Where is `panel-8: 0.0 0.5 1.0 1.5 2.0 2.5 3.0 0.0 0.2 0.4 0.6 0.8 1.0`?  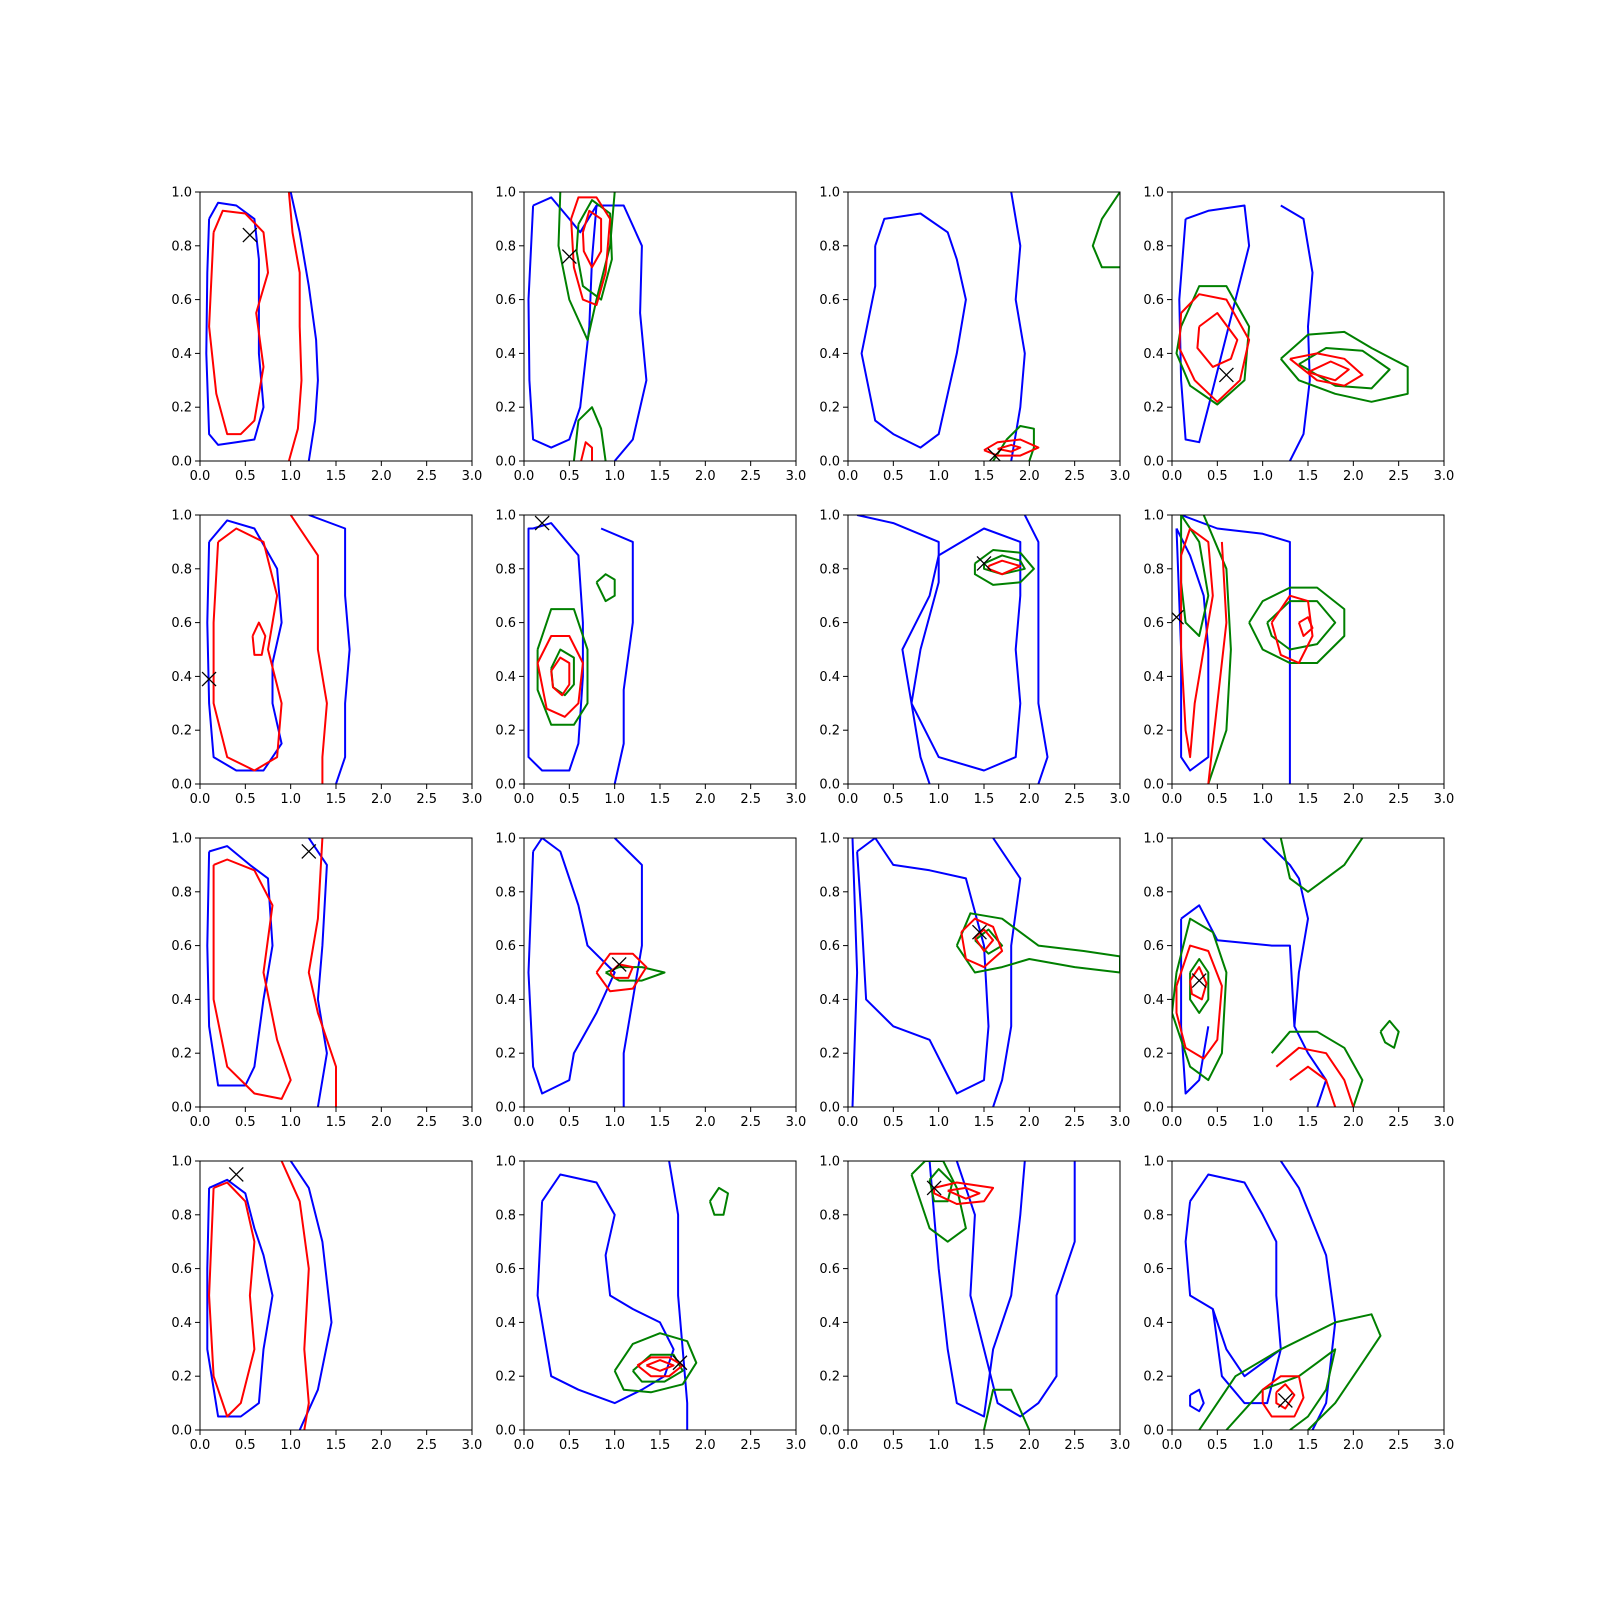 panel-8: 0.0 0.5 1.0 1.5 2.0 2.5 3.0 0.0 0.2 0.4 0.6 0.8 1.0 is located at coordinates (1298, 658).